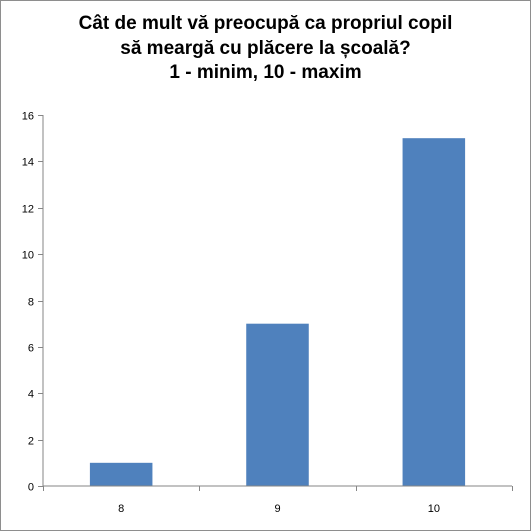 The width and height of the screenshot is (531, 531). What do you see at coordinates (277, 509) in the screenshot?
I see `x-tick-label-9: 9` at bounding box center [277, 509].